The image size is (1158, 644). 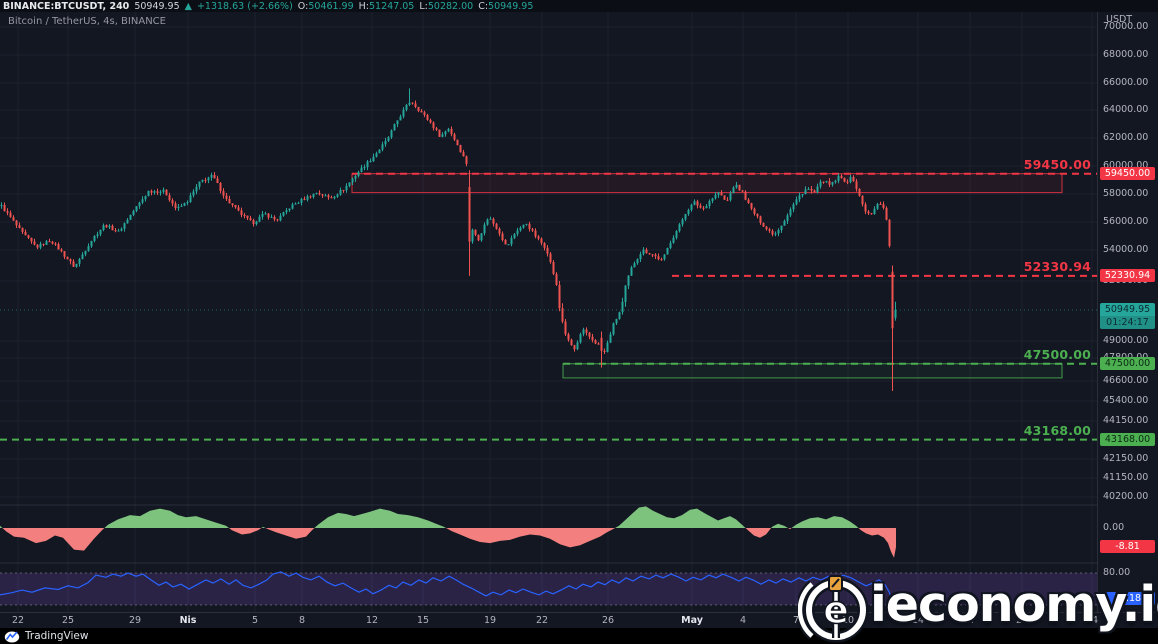 I want to click on price-tick: 45400.00, so click(x=1126, y=400).